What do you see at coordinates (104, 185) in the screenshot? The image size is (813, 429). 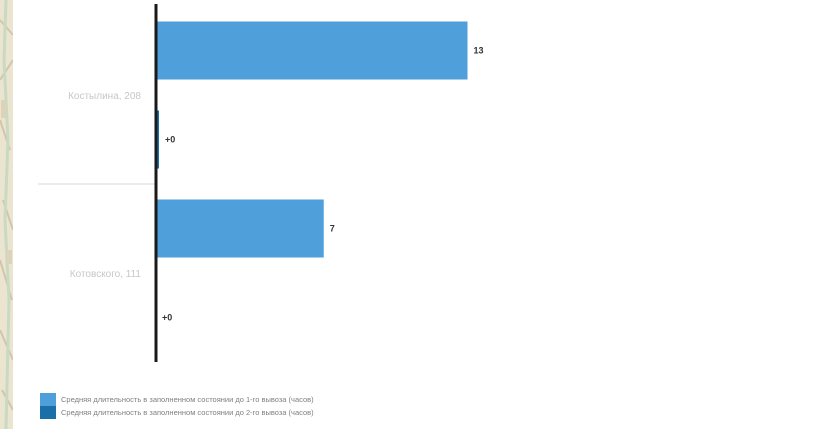 I see `category-labels: Костылина, 208 Котовского, 111` at bounding box center [104, 185].